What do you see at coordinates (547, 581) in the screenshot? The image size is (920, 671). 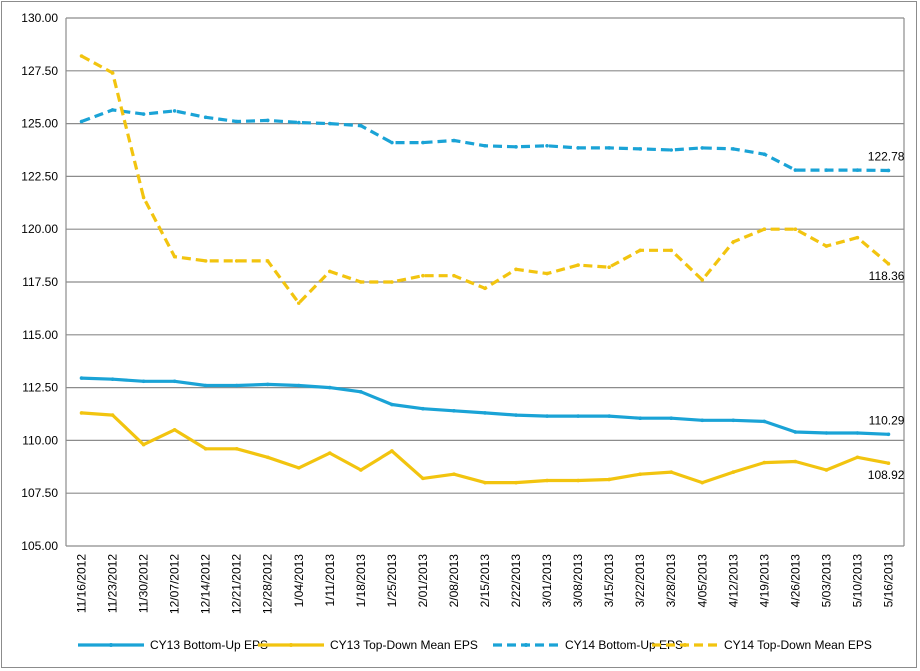 I see `x-tick-label: 3/01/2013` at bounding box center [547, 581].